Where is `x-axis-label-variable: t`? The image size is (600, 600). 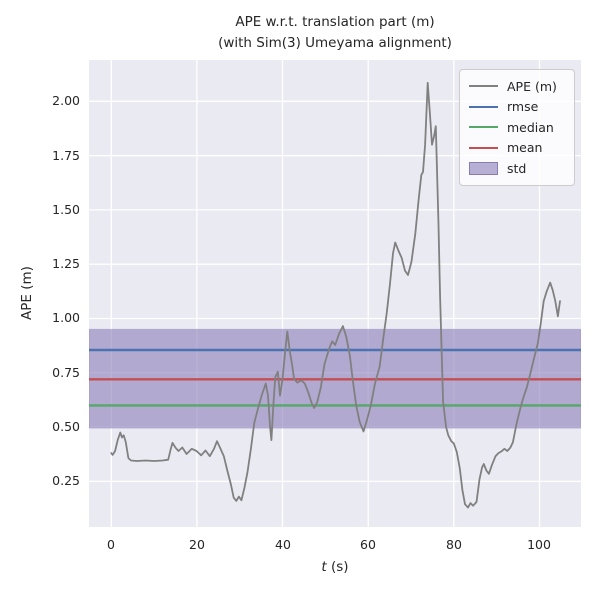 x-axis-label-variable: t is located at coordinates (324, 567).